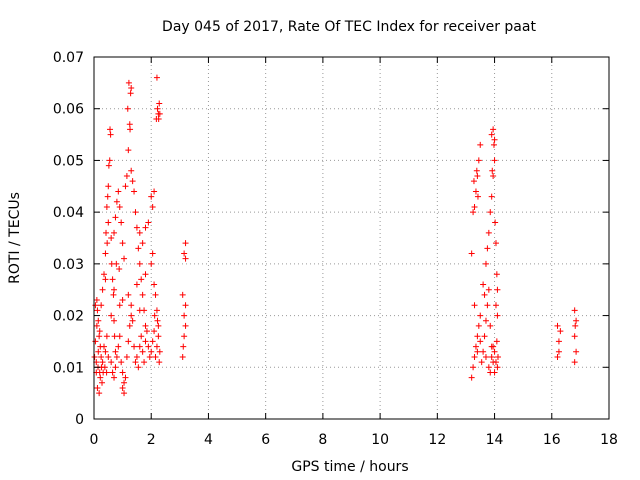 This screenshot has width=640, height=480. What do you see at coordinates (208, 440) in the screenshot?
I see `x-tick-label: 4` at bounding box center [208, 440].